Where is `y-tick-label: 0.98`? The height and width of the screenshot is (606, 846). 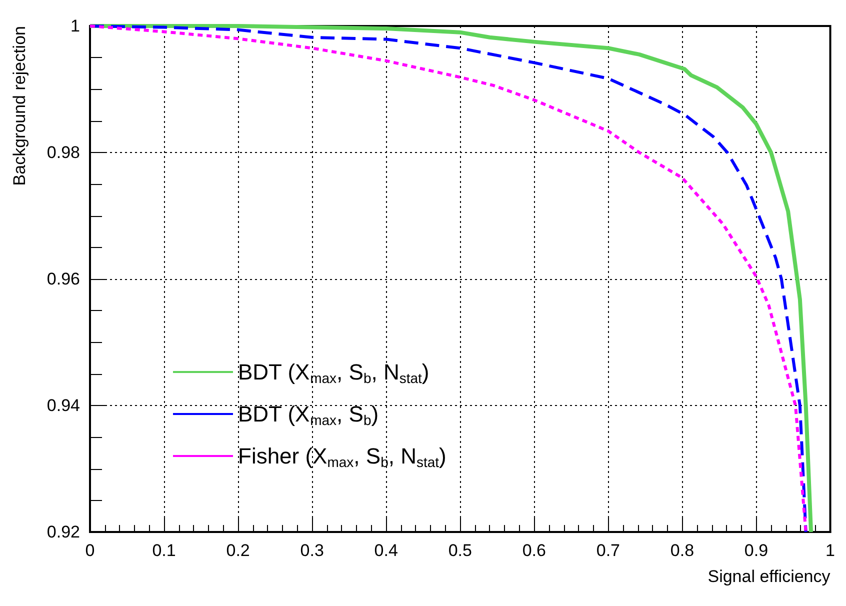 y-tick-label: 0.98 is located at coordinates (63, 152).